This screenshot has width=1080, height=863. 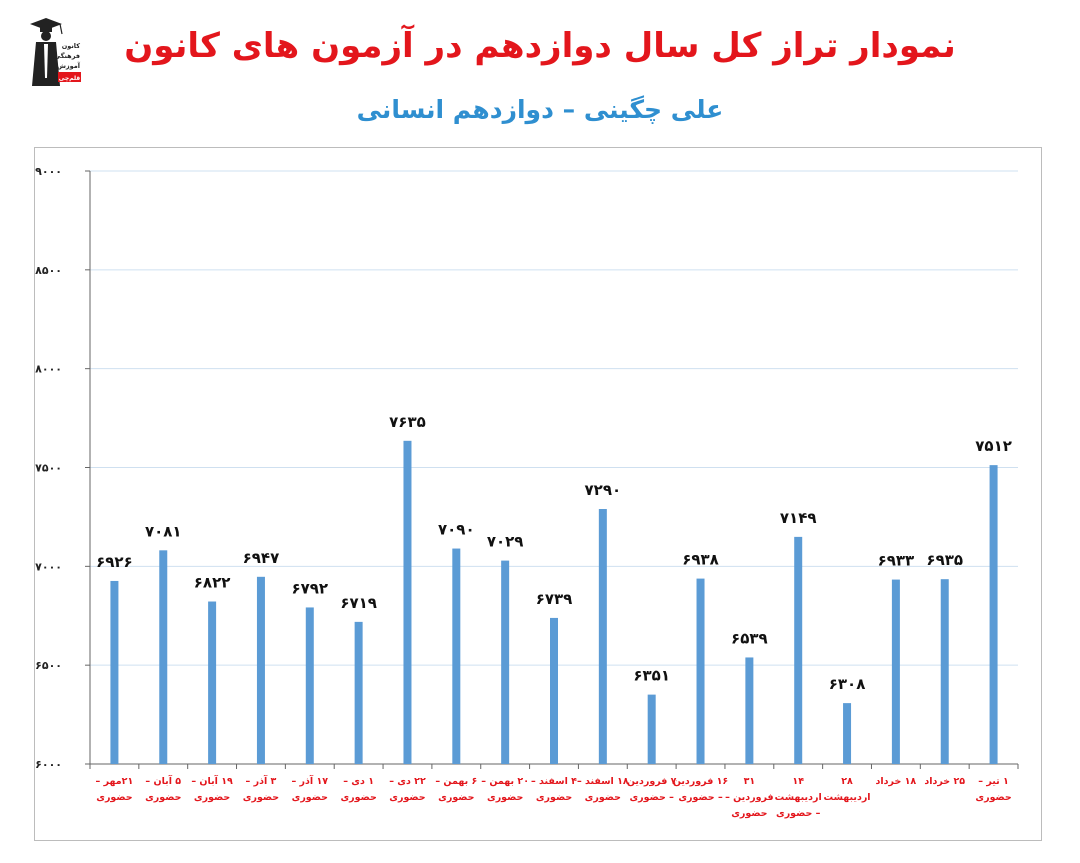 What do you see at coordinates (407, 422) in the screenshot?
I see `data-label: ۷۶۳۵` at bounding box center [407, 422].